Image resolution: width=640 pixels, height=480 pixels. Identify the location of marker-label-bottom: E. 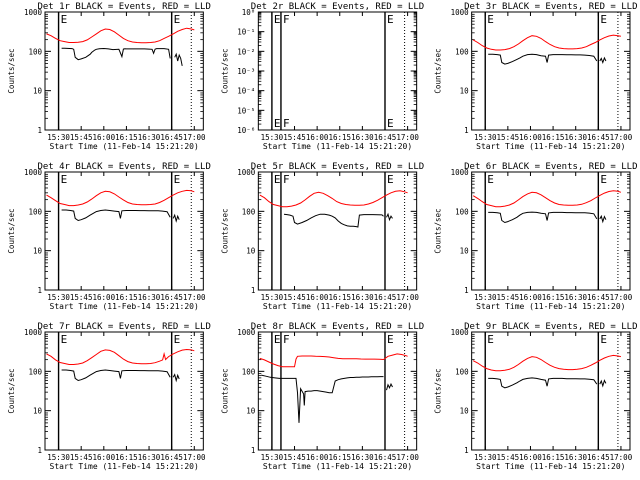
(277, 123).